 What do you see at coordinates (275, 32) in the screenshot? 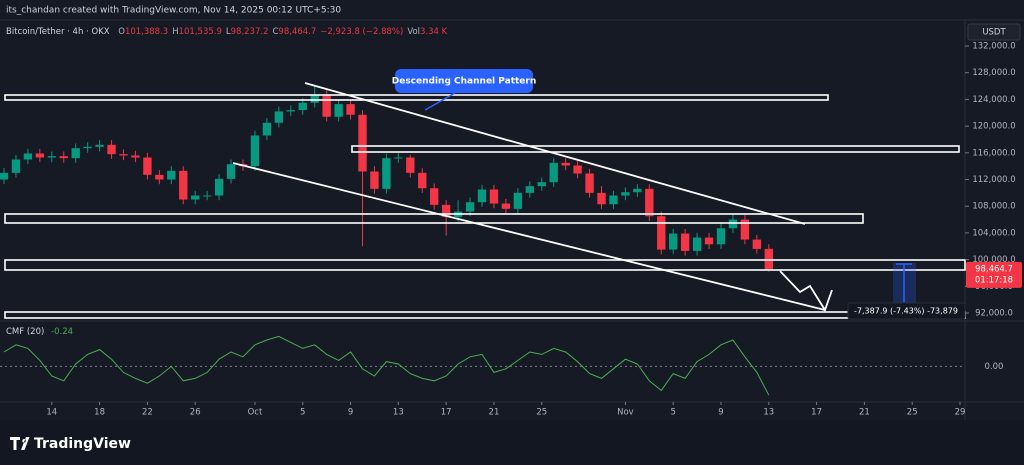
I see `ohlc-key: C` at bounding box center [275, 32].